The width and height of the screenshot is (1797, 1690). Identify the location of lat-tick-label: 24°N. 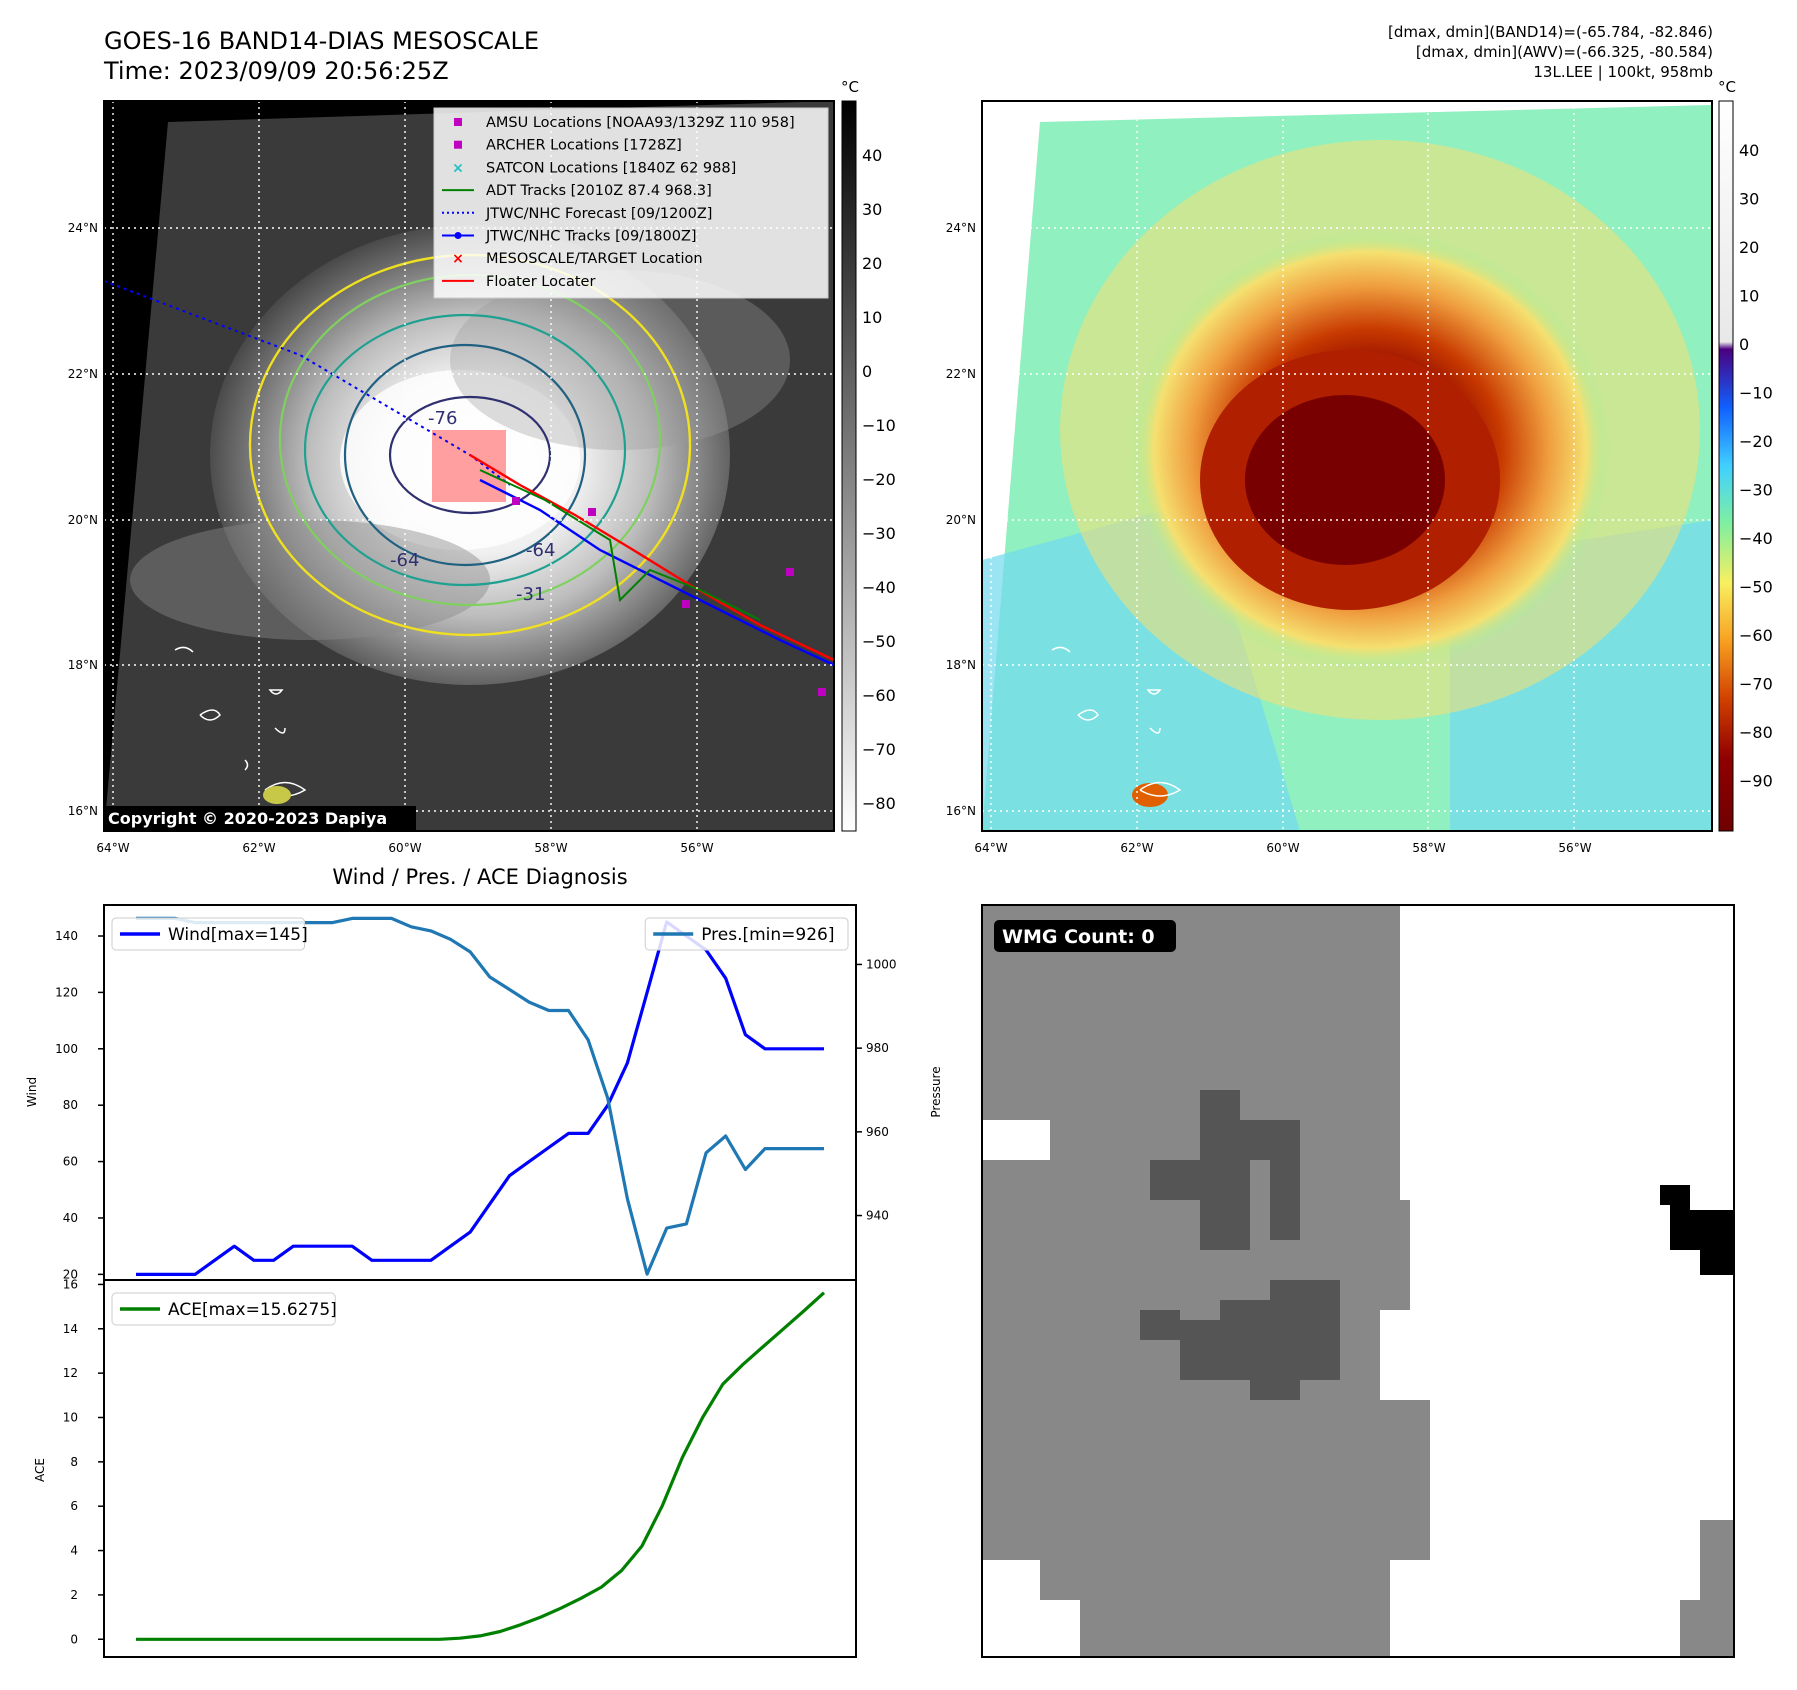
(961, 228).